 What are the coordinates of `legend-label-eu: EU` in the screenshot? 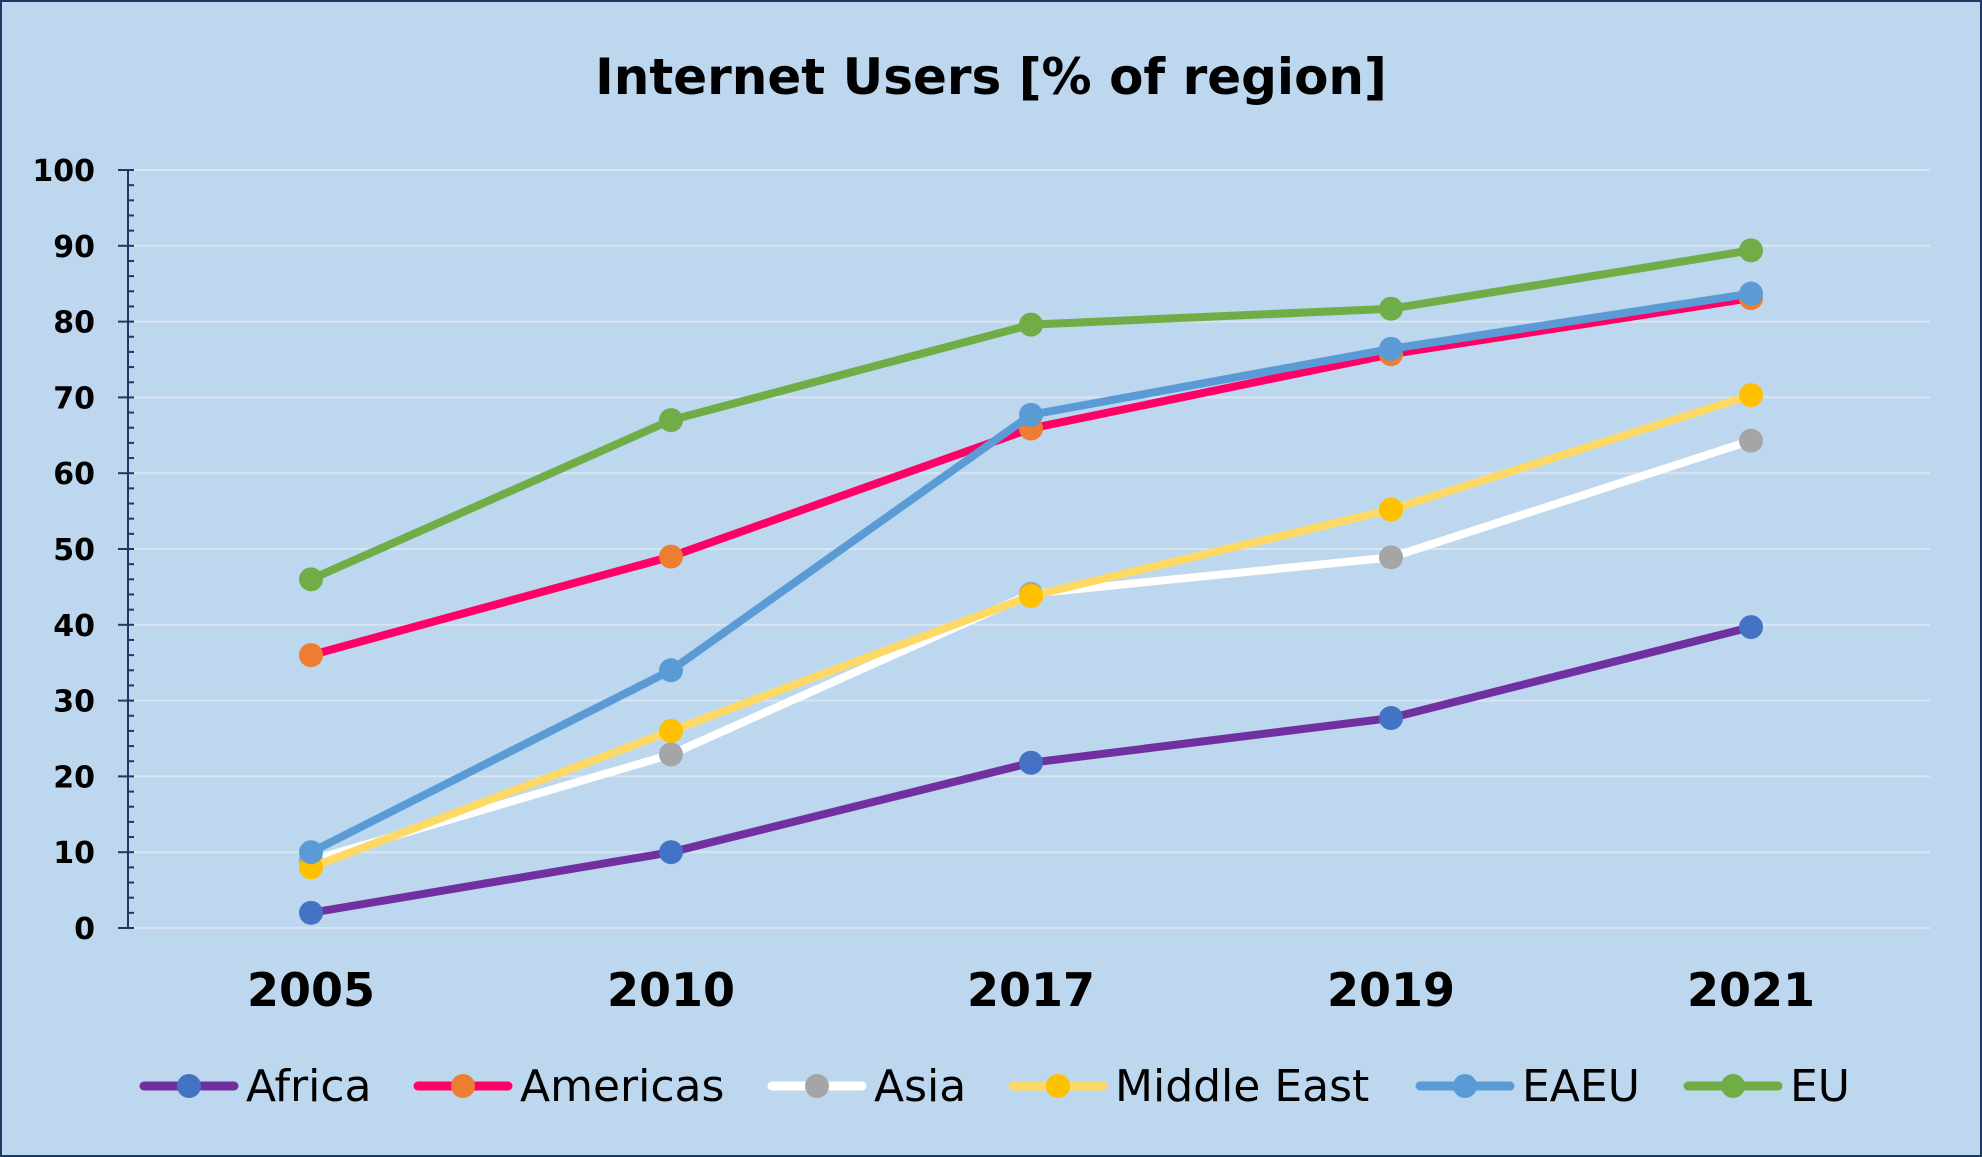 It's located at (1820, 1086).